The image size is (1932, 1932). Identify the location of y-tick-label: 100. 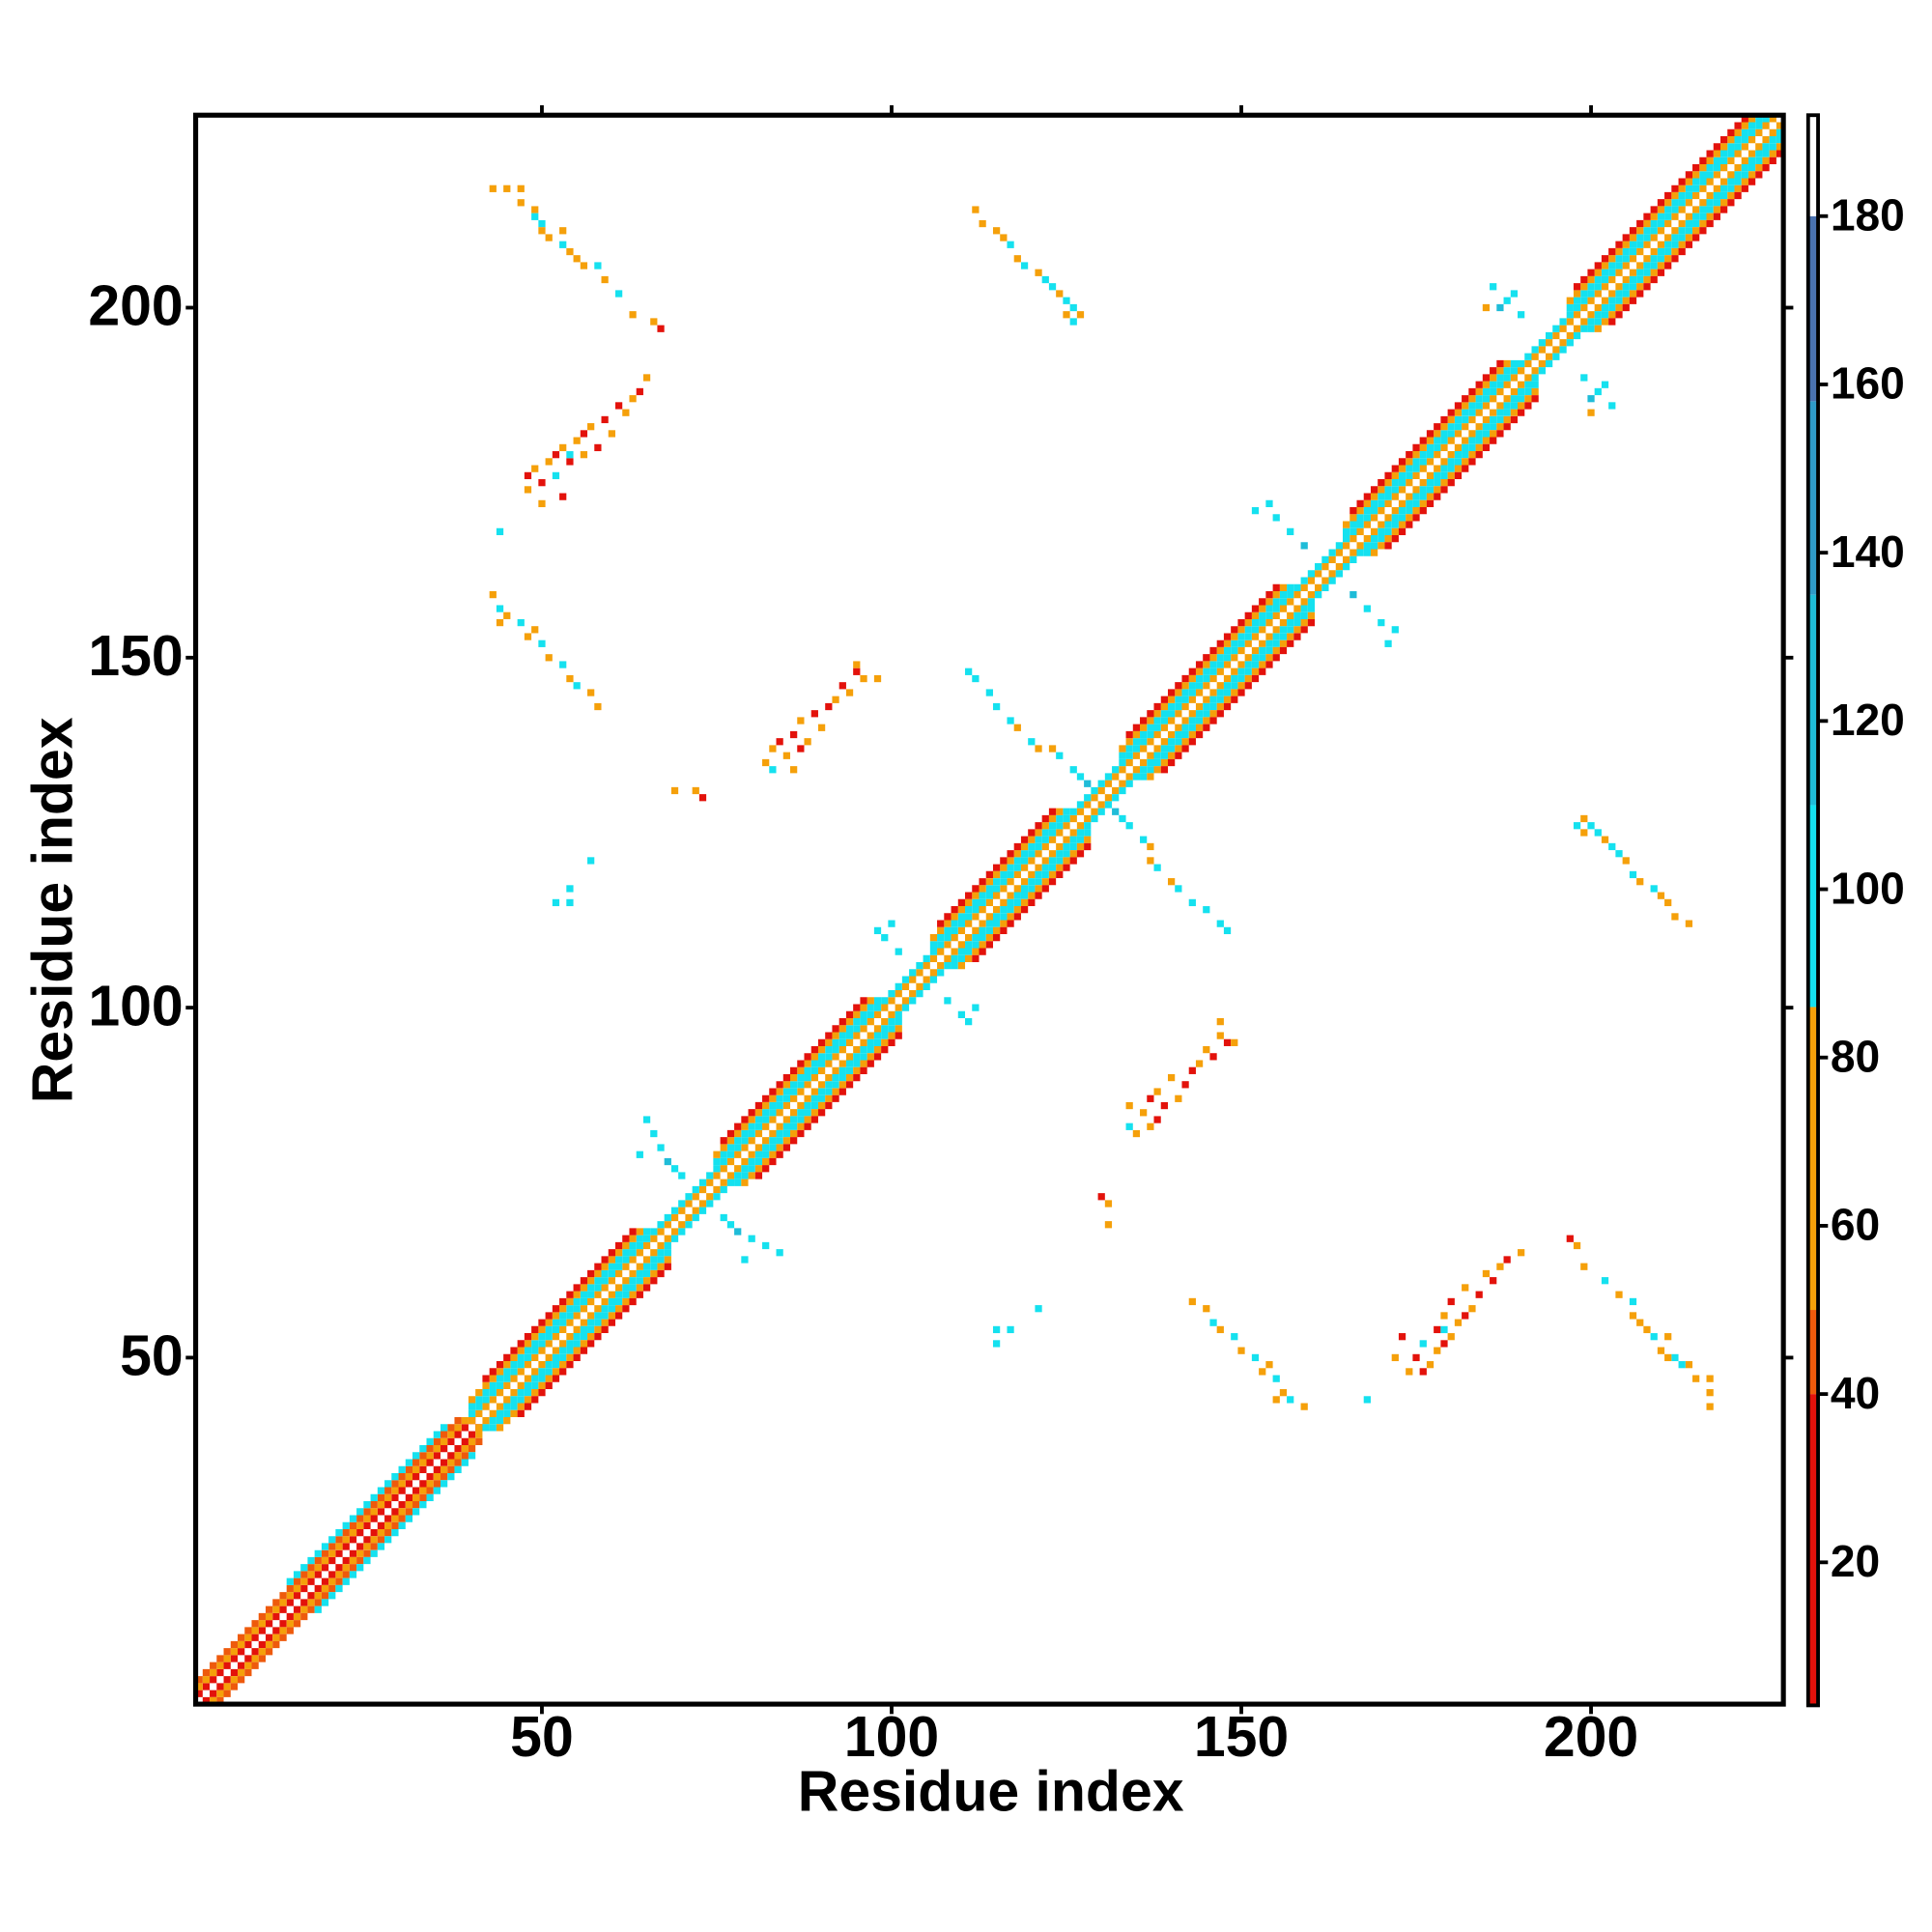
(135, 1006).